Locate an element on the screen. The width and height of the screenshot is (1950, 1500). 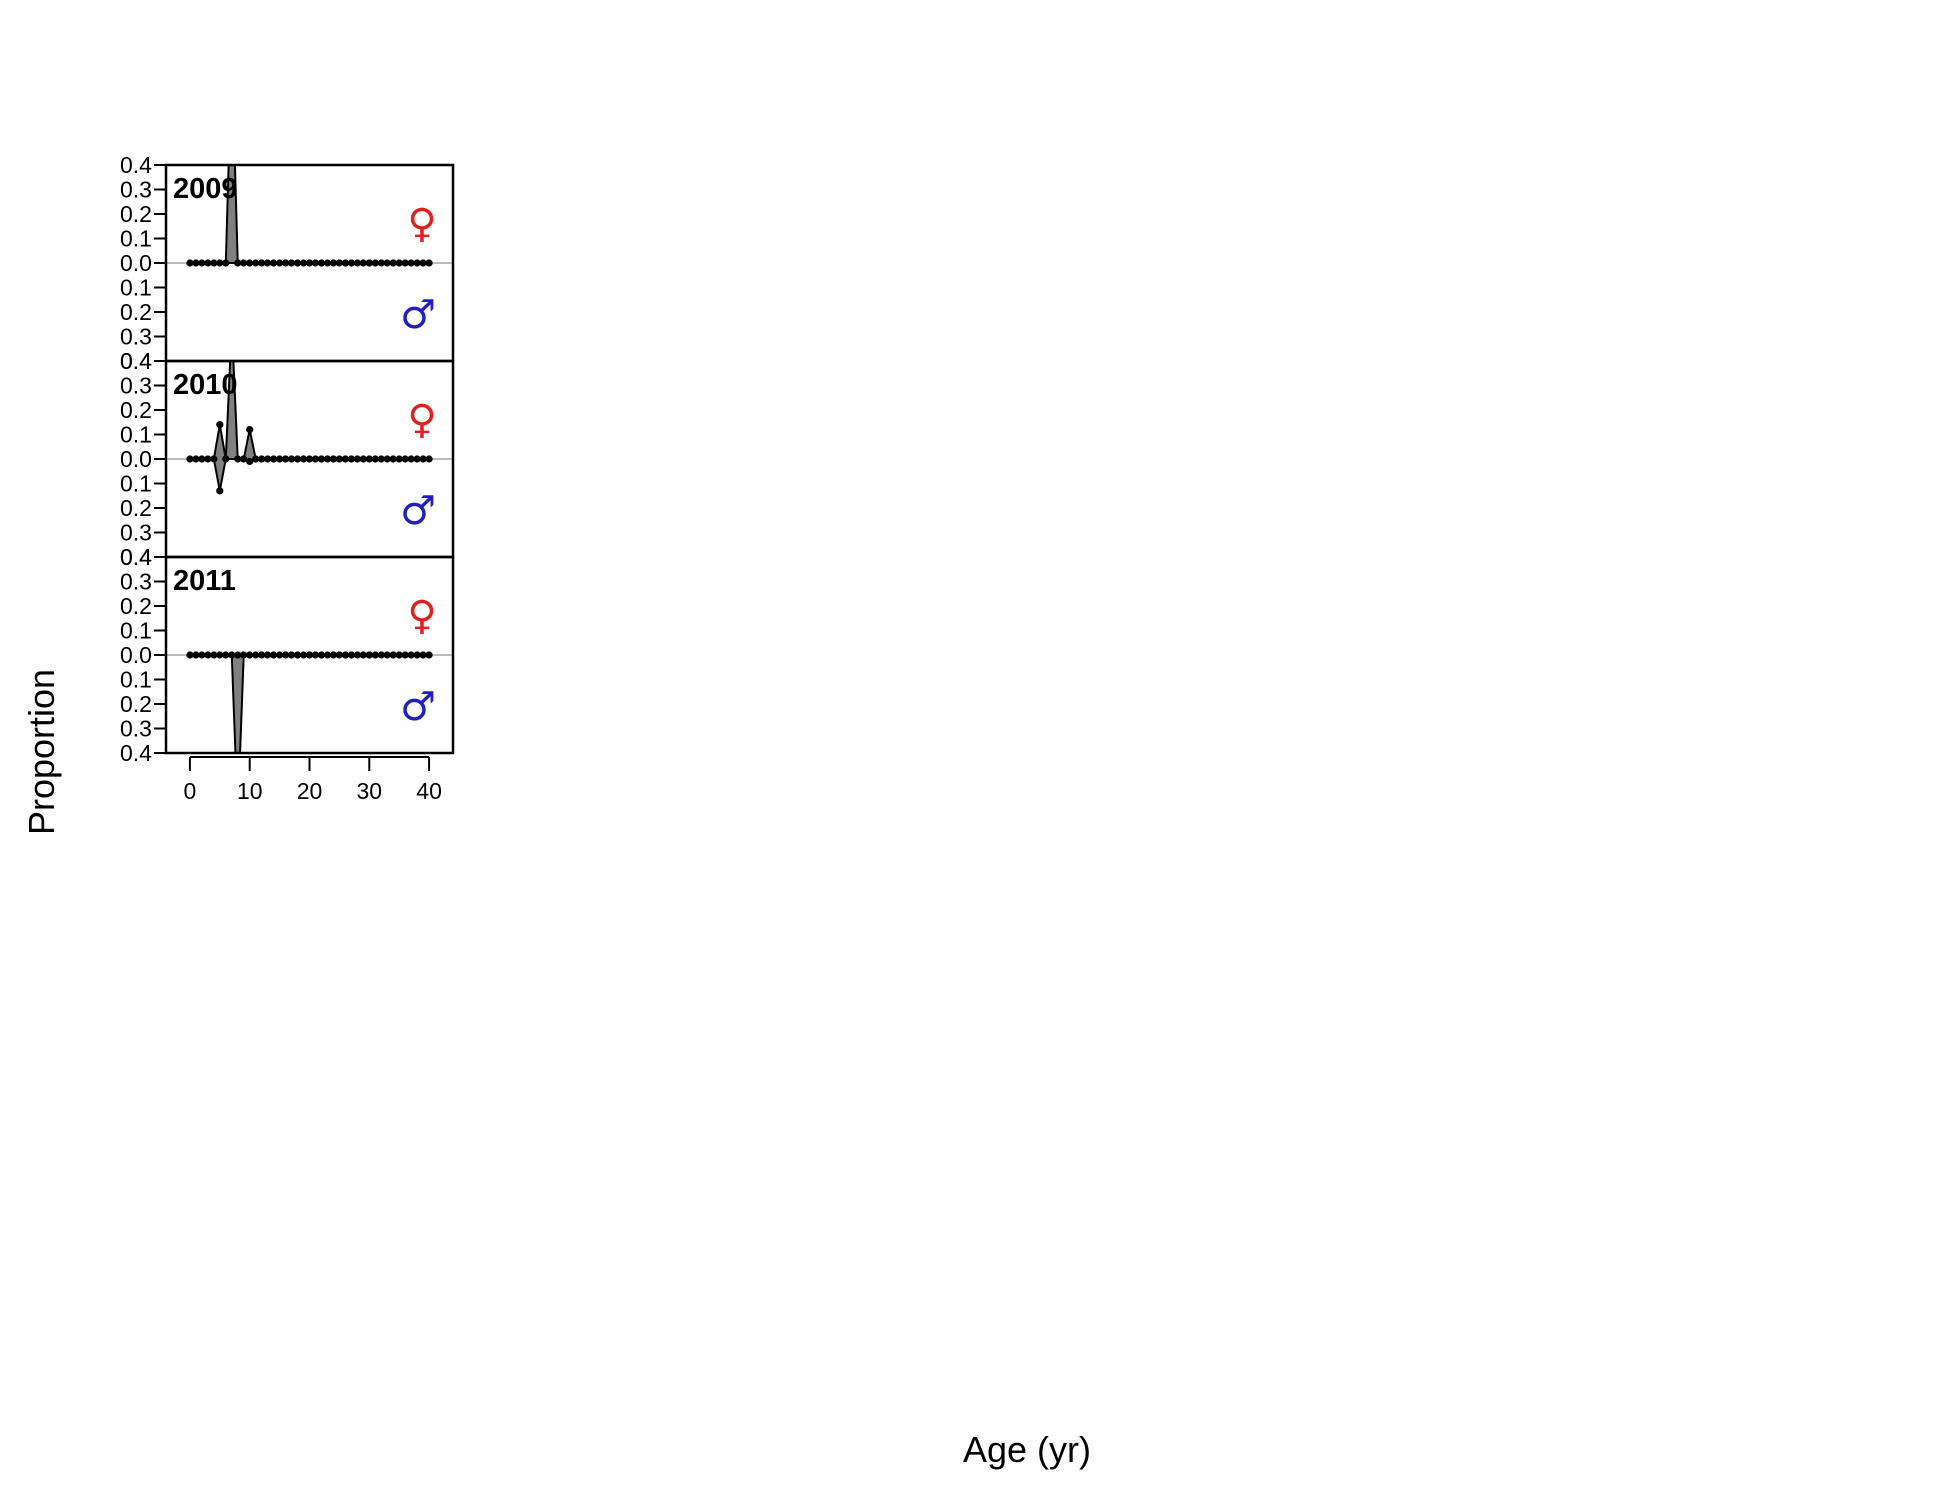
y-tick-label: 0.0 is located at coordinates (136, 459).